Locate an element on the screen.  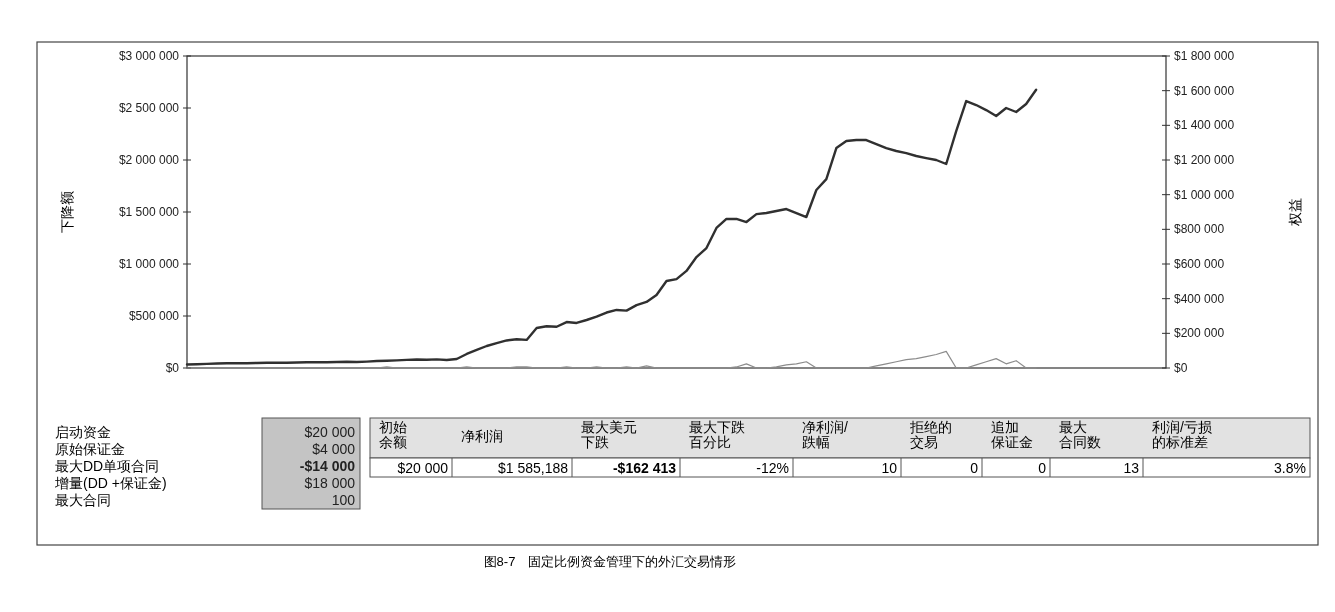
text: $4 000 is located at coordinates (334, 449).